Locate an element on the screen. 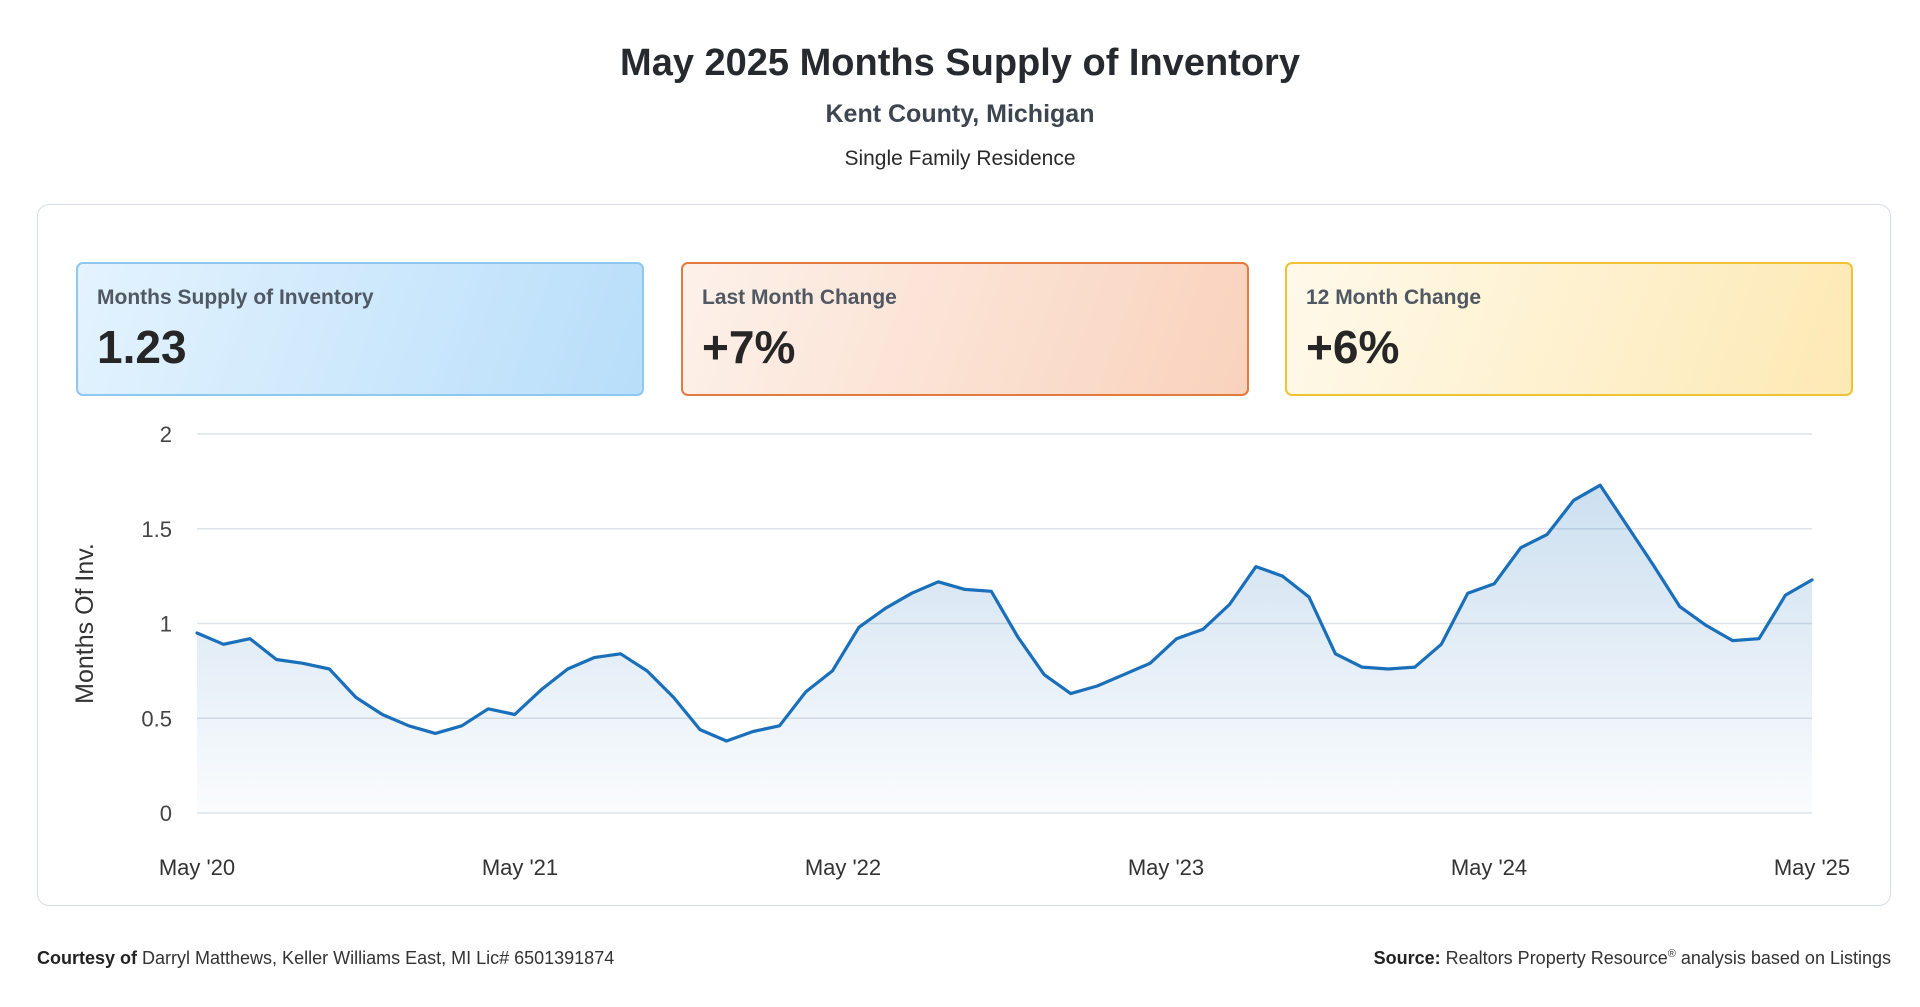 This screenshot has width=1920, height=1007. location-subtitle: Kent County, Michigan is located at coordinates (960, 114).